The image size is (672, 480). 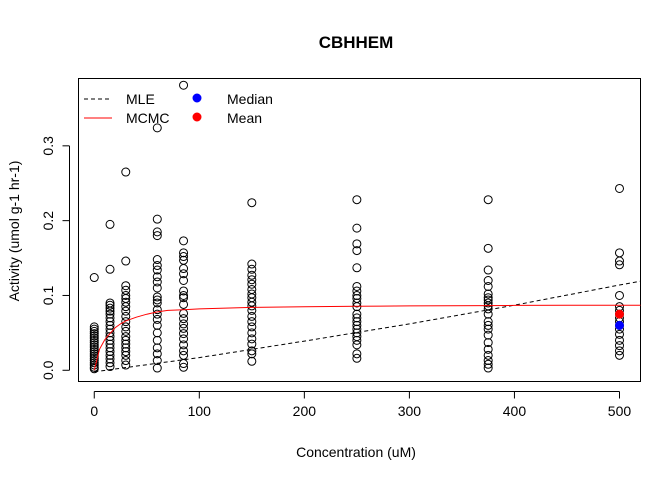 I want to click on legend-mle-label: MLE, so click(x=140, y=99).